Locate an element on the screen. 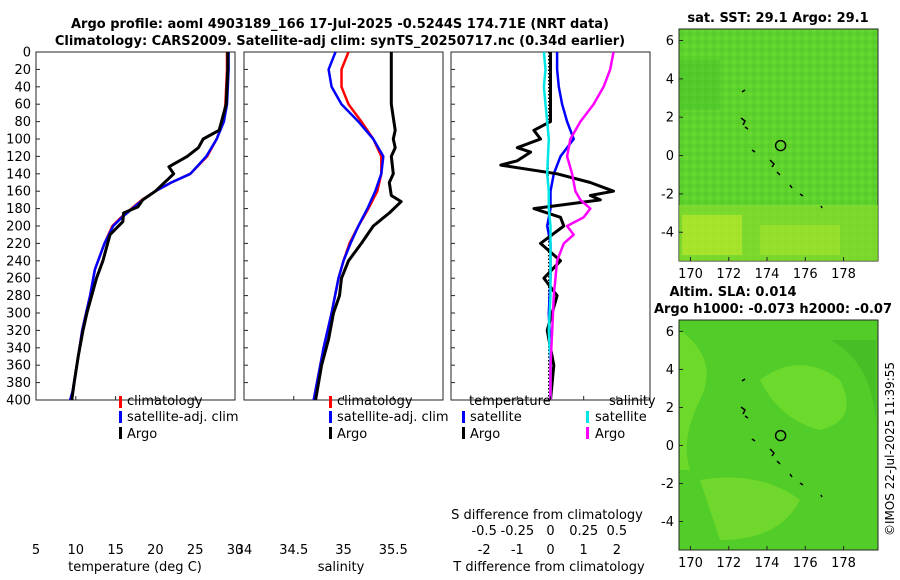  y-tick-label: 360 is located at coordinates (18, 366).